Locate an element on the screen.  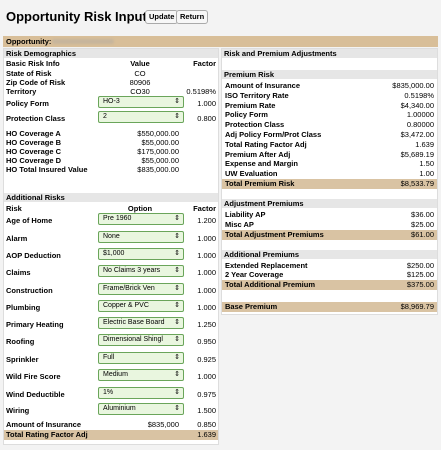
row-label: Construction is located at coordinates (29, 290).